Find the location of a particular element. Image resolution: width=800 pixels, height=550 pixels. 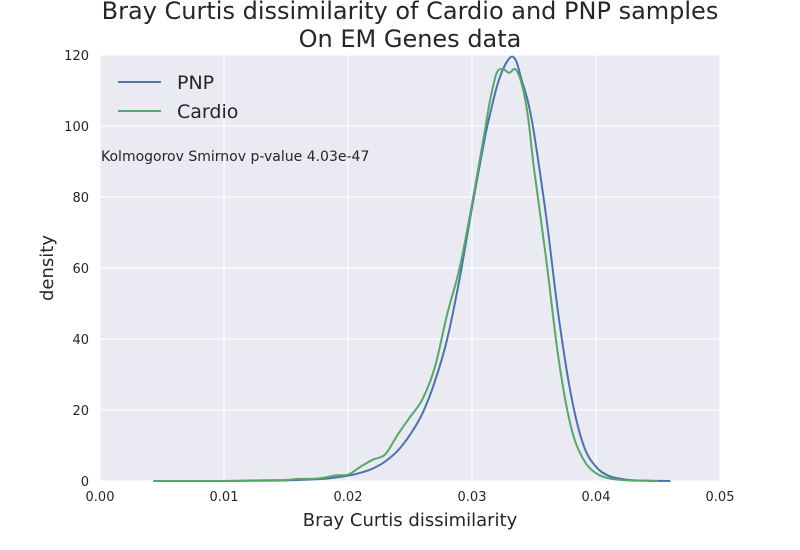

y-tick-label: 120 is located at coordinates (76, 56).